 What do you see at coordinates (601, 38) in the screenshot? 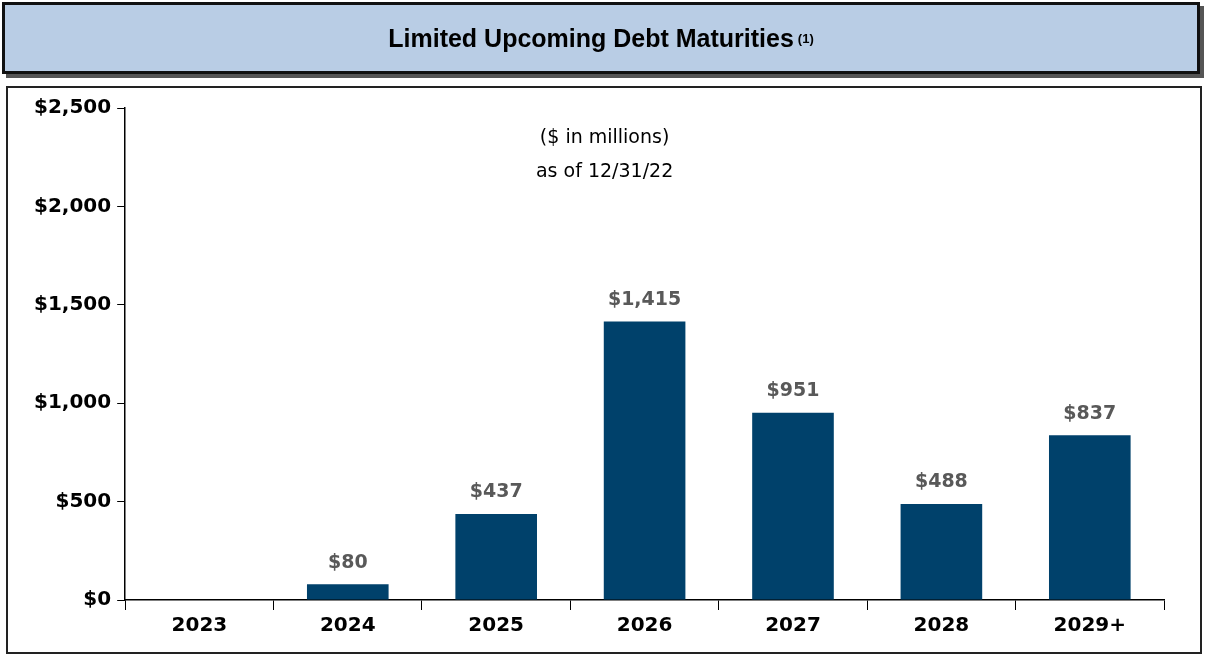
I see `chart-title: Limited Upcoming Debt Maturities $^{(1)}$` at bounding box center [601, 38].